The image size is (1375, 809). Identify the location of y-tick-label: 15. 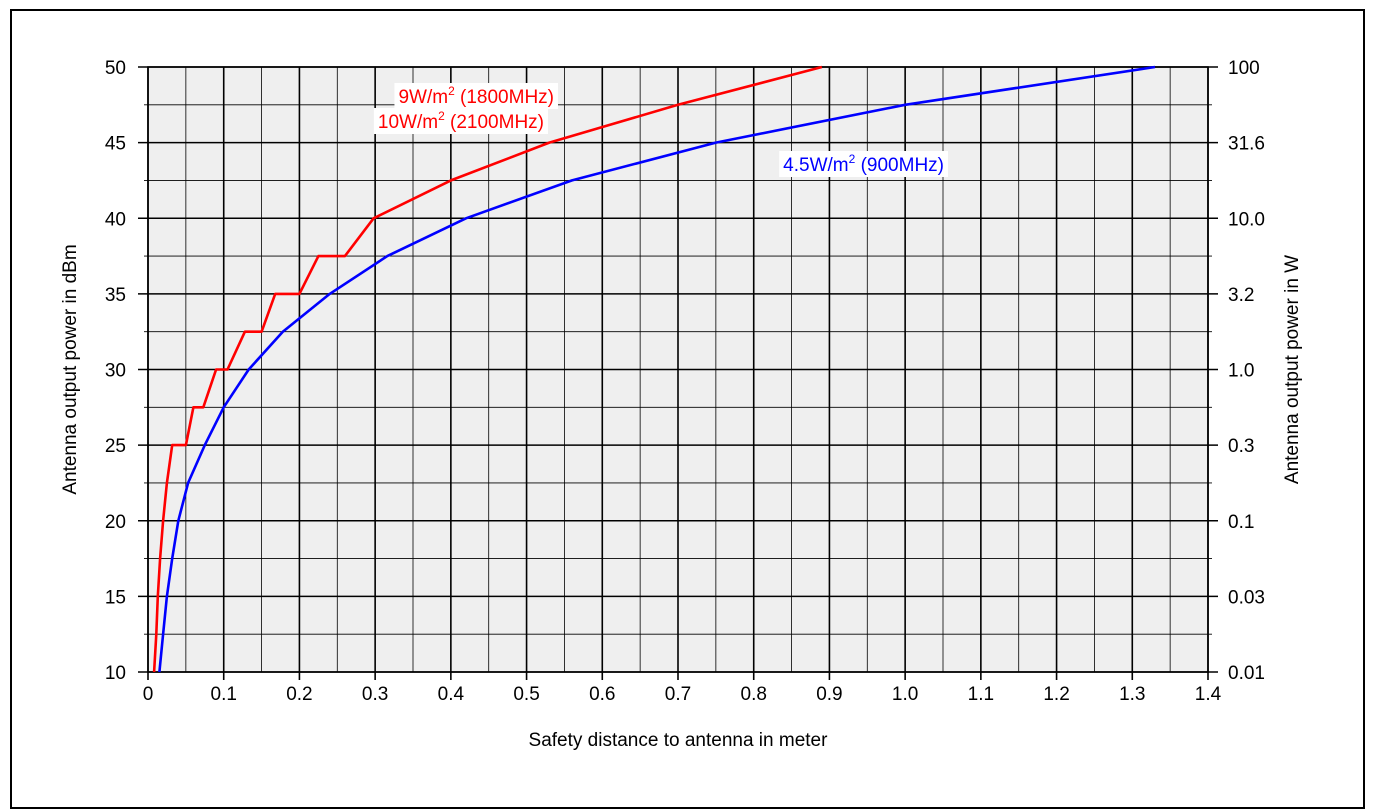
(115, 597).